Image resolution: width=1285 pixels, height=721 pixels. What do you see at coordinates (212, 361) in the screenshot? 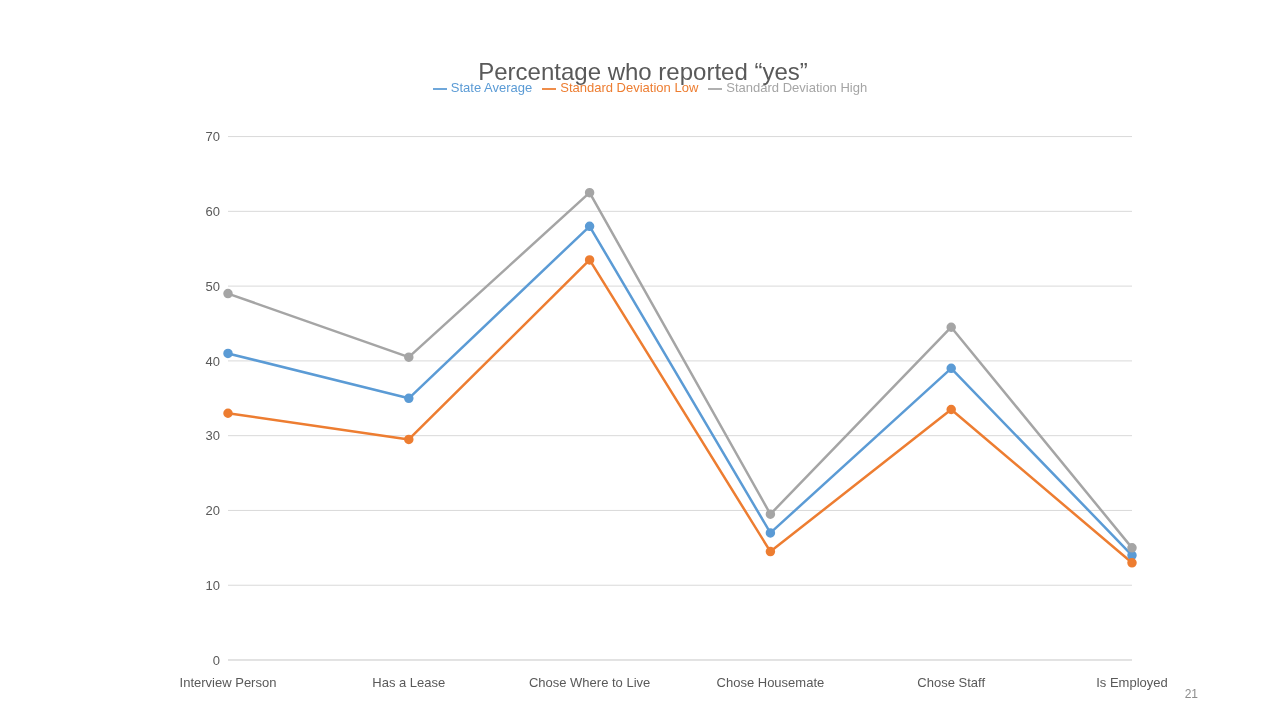
I see `y-tick-label: 40` at bounding box center [212, 361].